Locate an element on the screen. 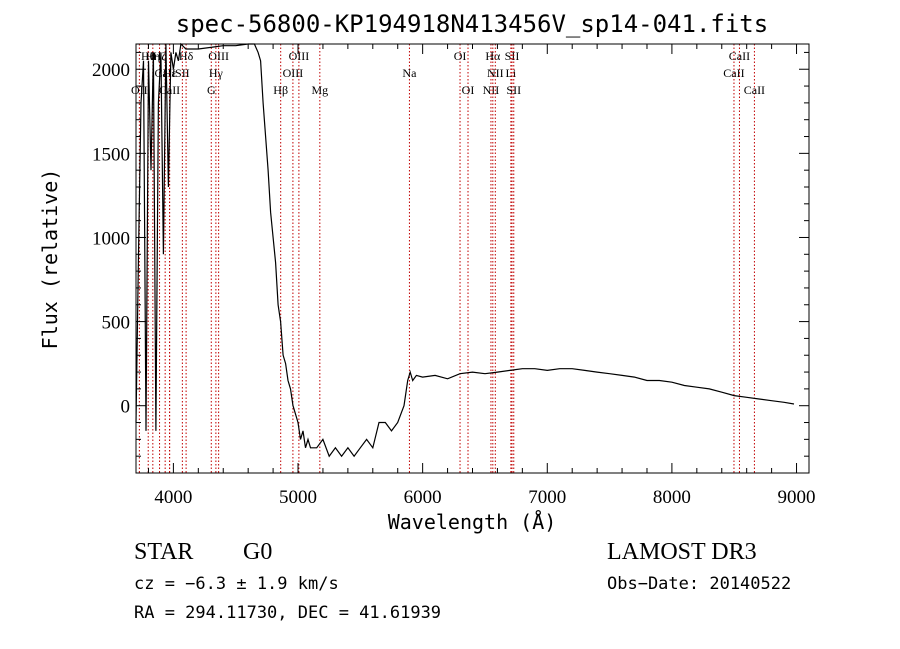  x-tick-label: 4000 is located at coordinates (173, 497).